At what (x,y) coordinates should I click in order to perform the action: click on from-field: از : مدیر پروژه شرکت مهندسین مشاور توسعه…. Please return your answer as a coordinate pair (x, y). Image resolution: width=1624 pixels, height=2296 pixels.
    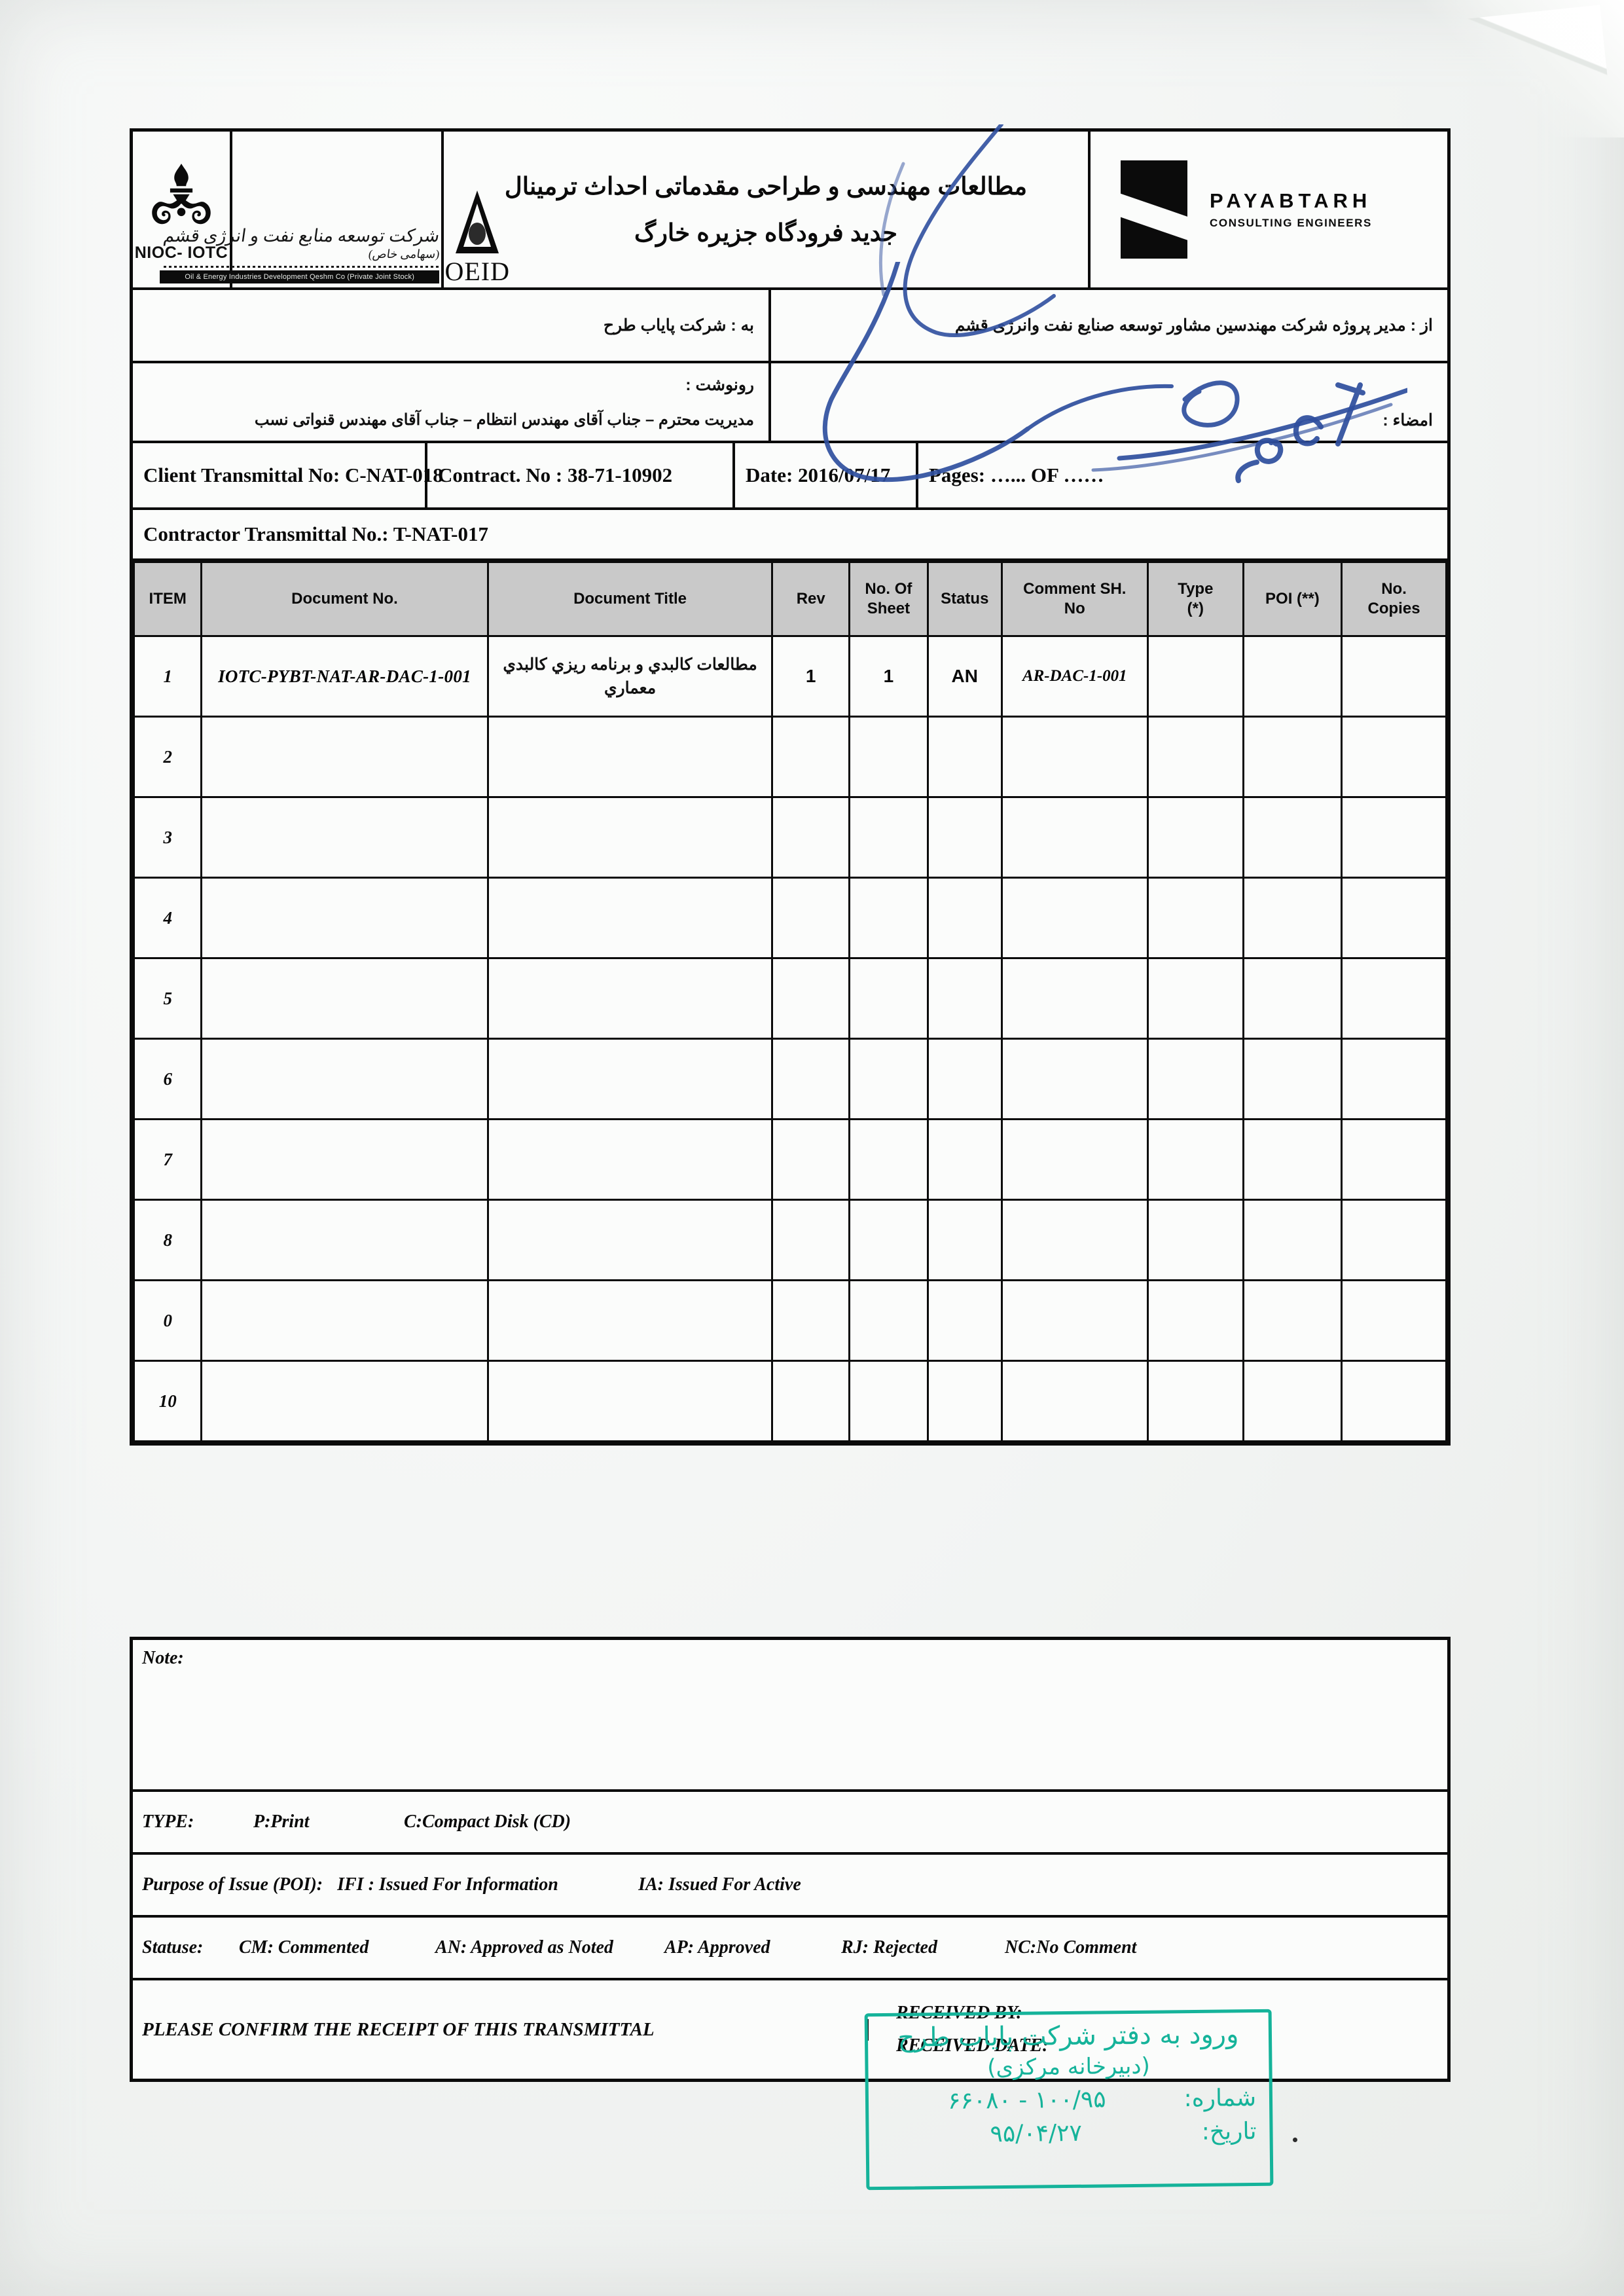
    Looking at the image, I should click on (1193, 325).